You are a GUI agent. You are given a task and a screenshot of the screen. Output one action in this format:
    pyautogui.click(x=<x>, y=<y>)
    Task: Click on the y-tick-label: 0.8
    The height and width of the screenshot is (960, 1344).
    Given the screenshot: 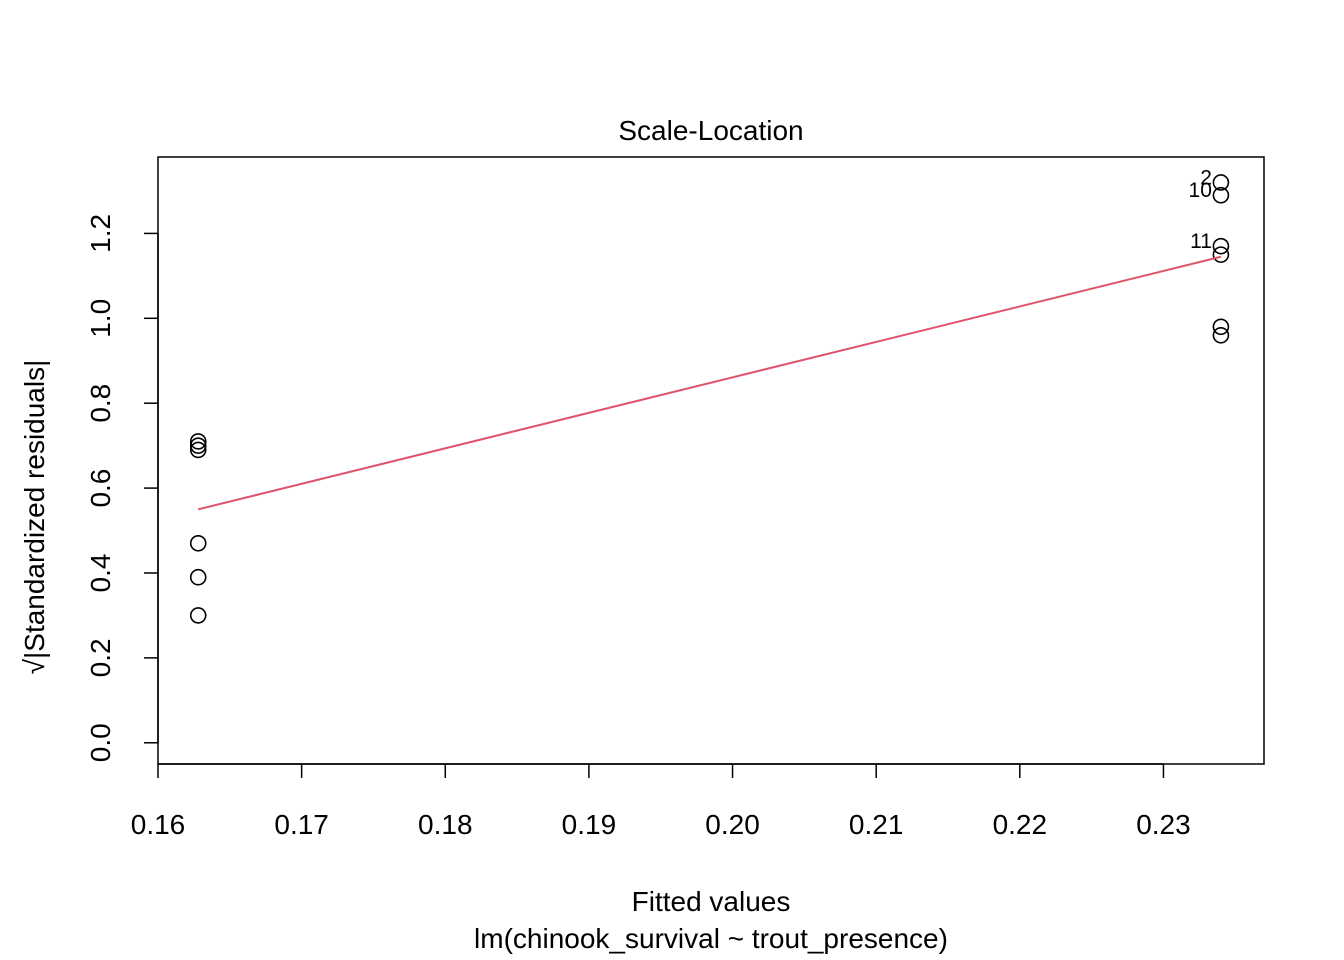 What is the action you would take?
    pyautogui.click(x=100, y=403)
    